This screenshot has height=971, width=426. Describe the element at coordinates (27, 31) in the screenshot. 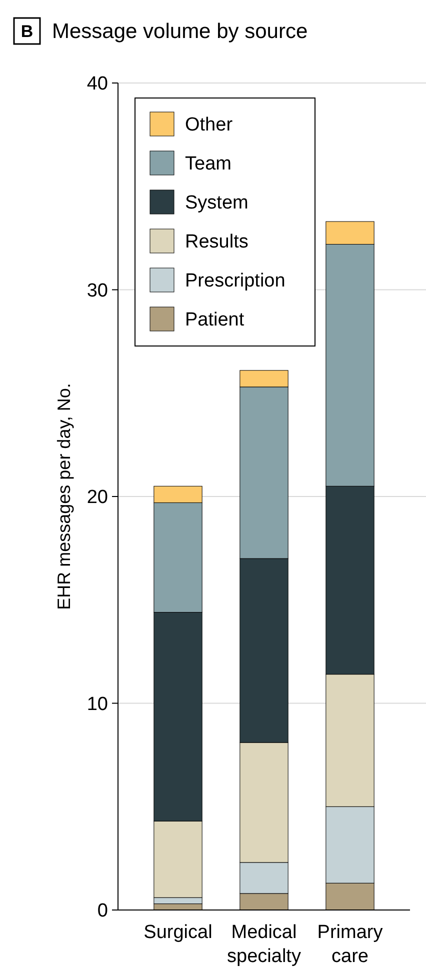

I see `text: B` at that location.